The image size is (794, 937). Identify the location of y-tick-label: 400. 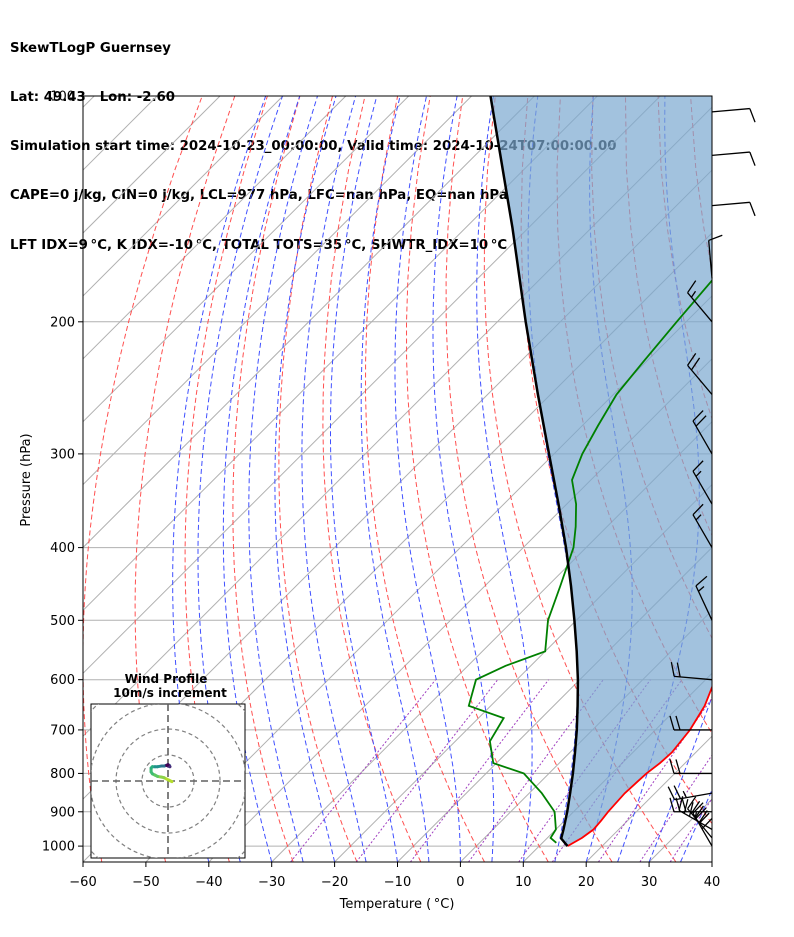
(62, 548).